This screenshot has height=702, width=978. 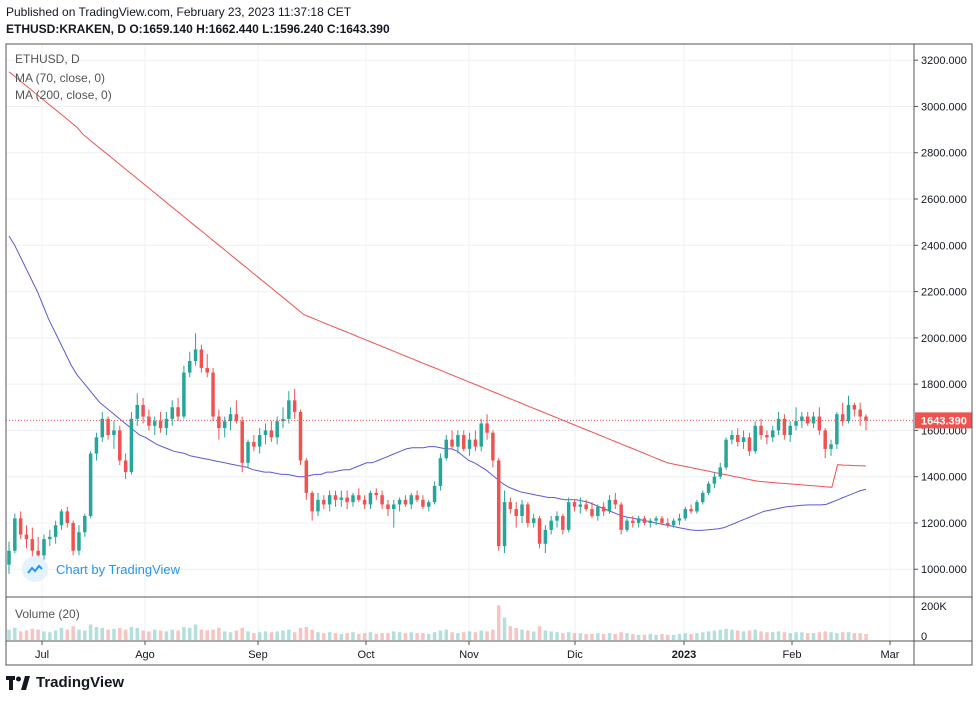 What do you see at coordinates (944, 61) in the screenshot?
I see `price-tick-label: 3200.000` at bounding box center [944, 61].